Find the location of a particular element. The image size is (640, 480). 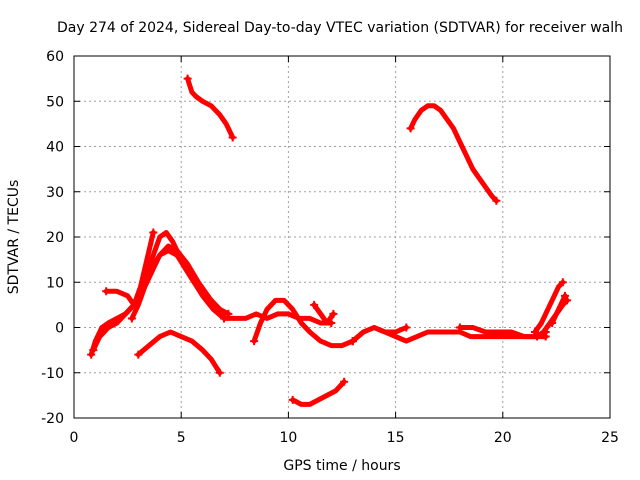

y-tick-label: 50 is located at coordinates (55, 102).